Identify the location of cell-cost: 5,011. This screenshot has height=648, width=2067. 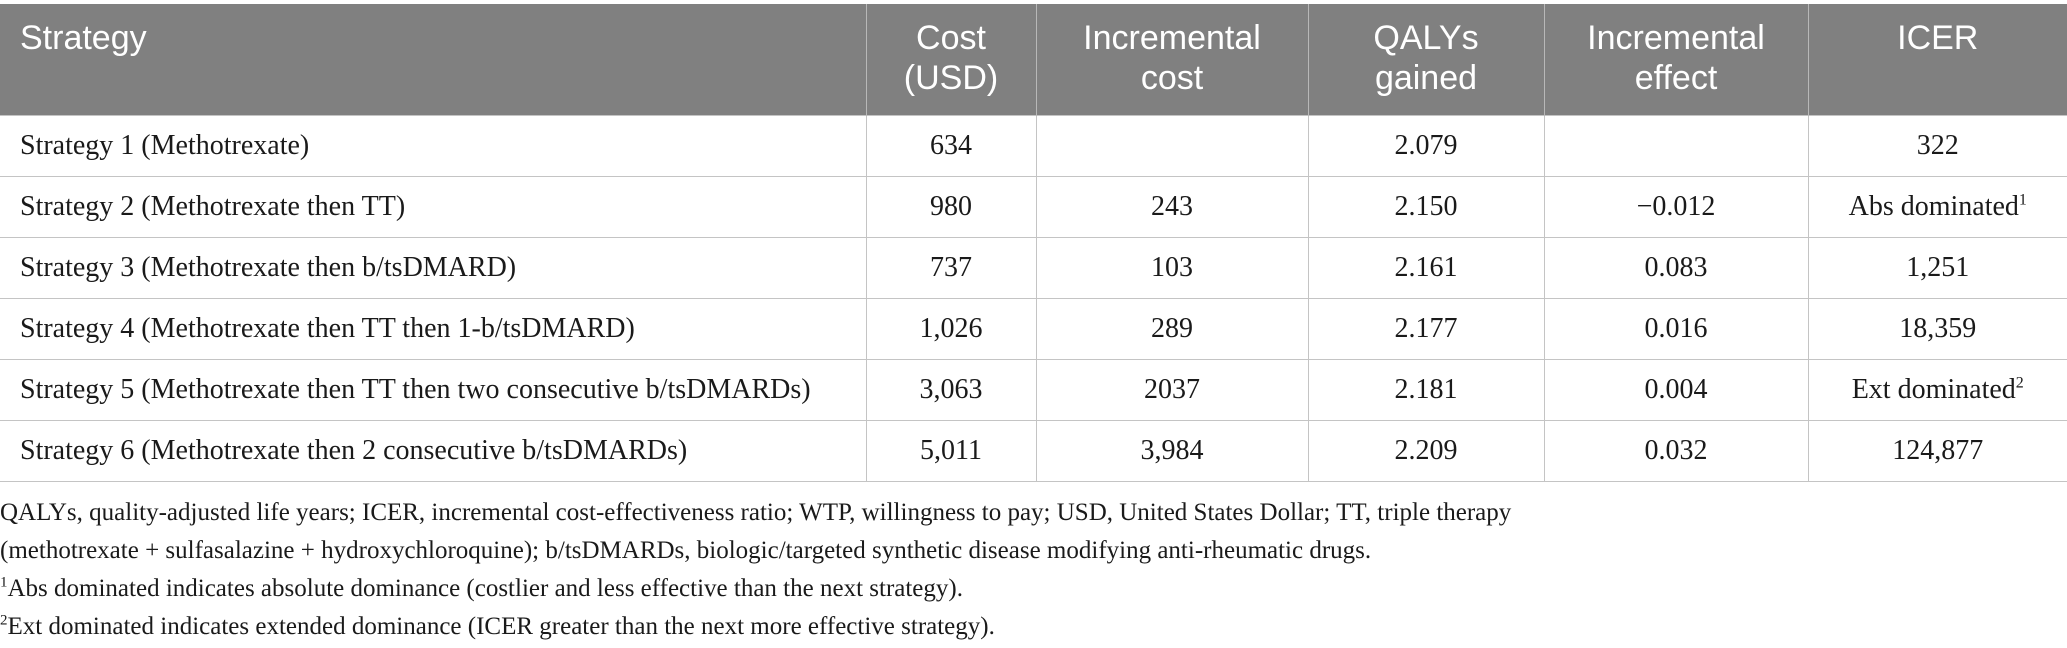
(951, 451).